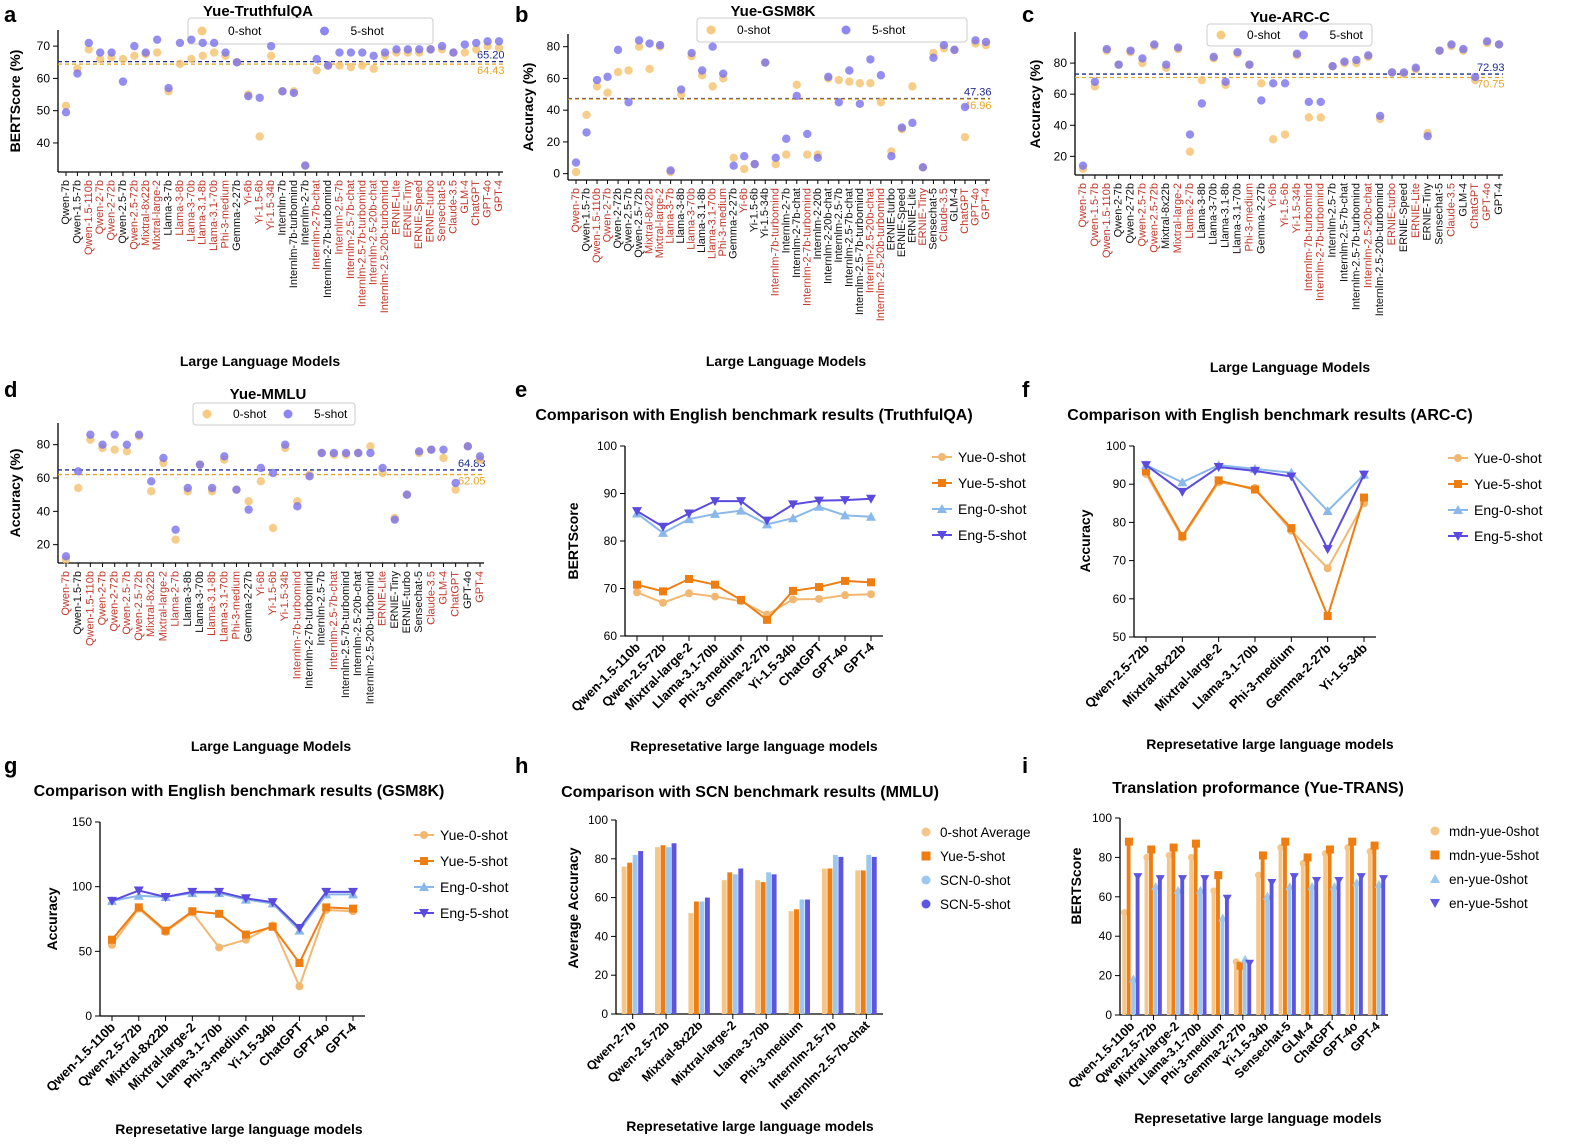 The width and height of the screenshot is (1573, 1145). What do you see at coordinates (1249, 217) in the screenshot?
I see `x-tick-label-c: Phi-3-medium` at bounding box center [1249, 217].